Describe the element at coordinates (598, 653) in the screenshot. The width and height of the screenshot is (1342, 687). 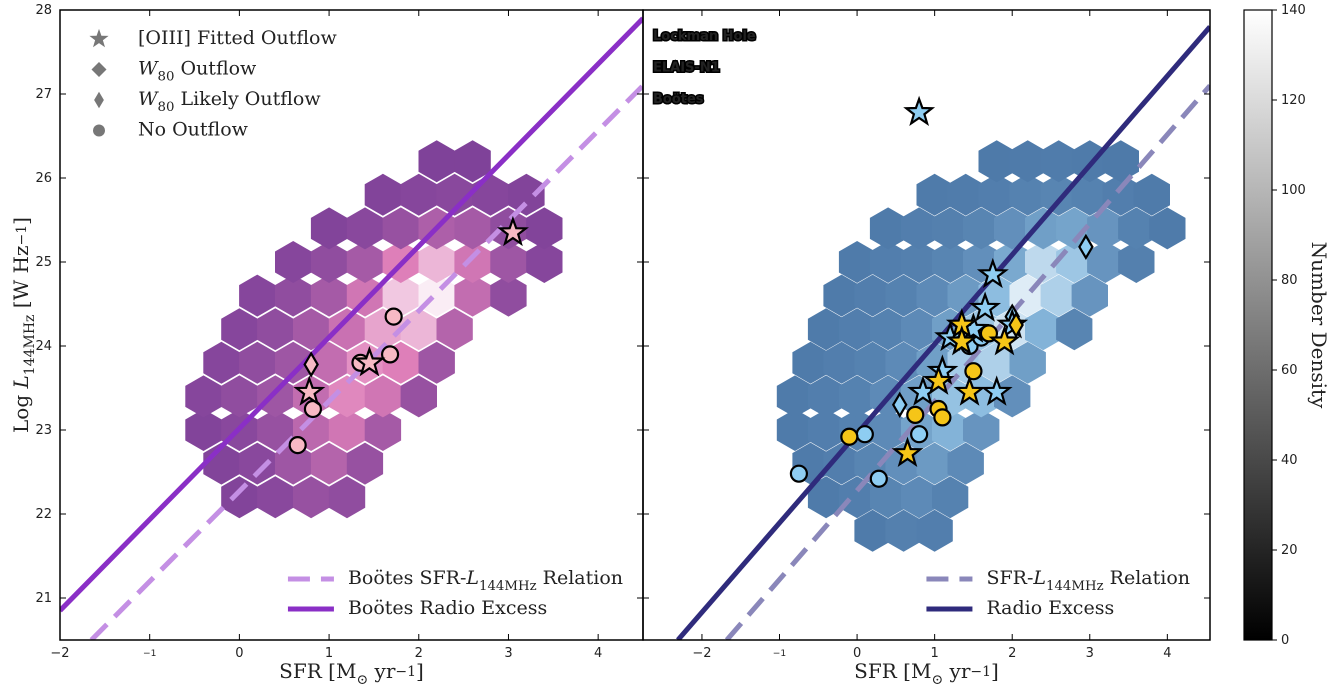
I see `x-tick-label: 4` at that location.